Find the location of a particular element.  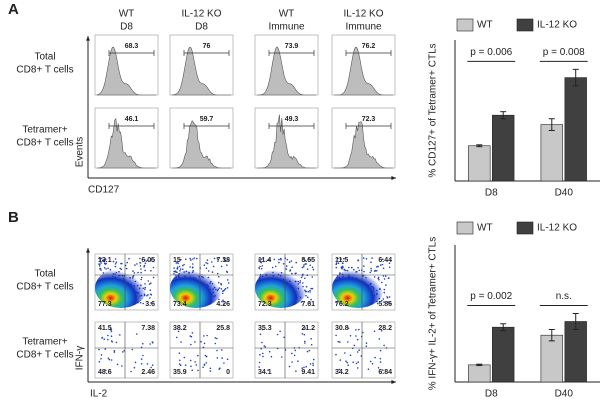

quadrant-value: 28.2 is located at coordinates (385, 328).